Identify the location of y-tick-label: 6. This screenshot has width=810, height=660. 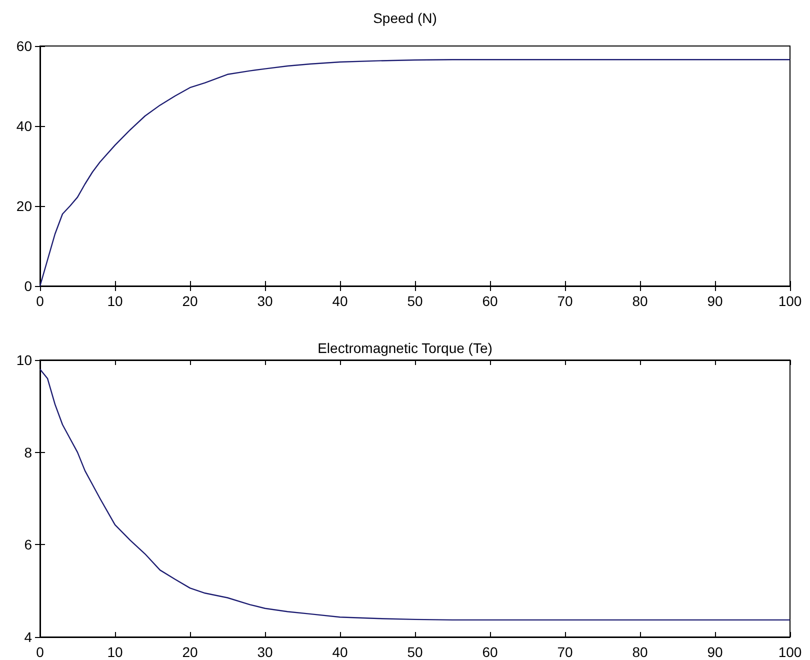
(28, 544).